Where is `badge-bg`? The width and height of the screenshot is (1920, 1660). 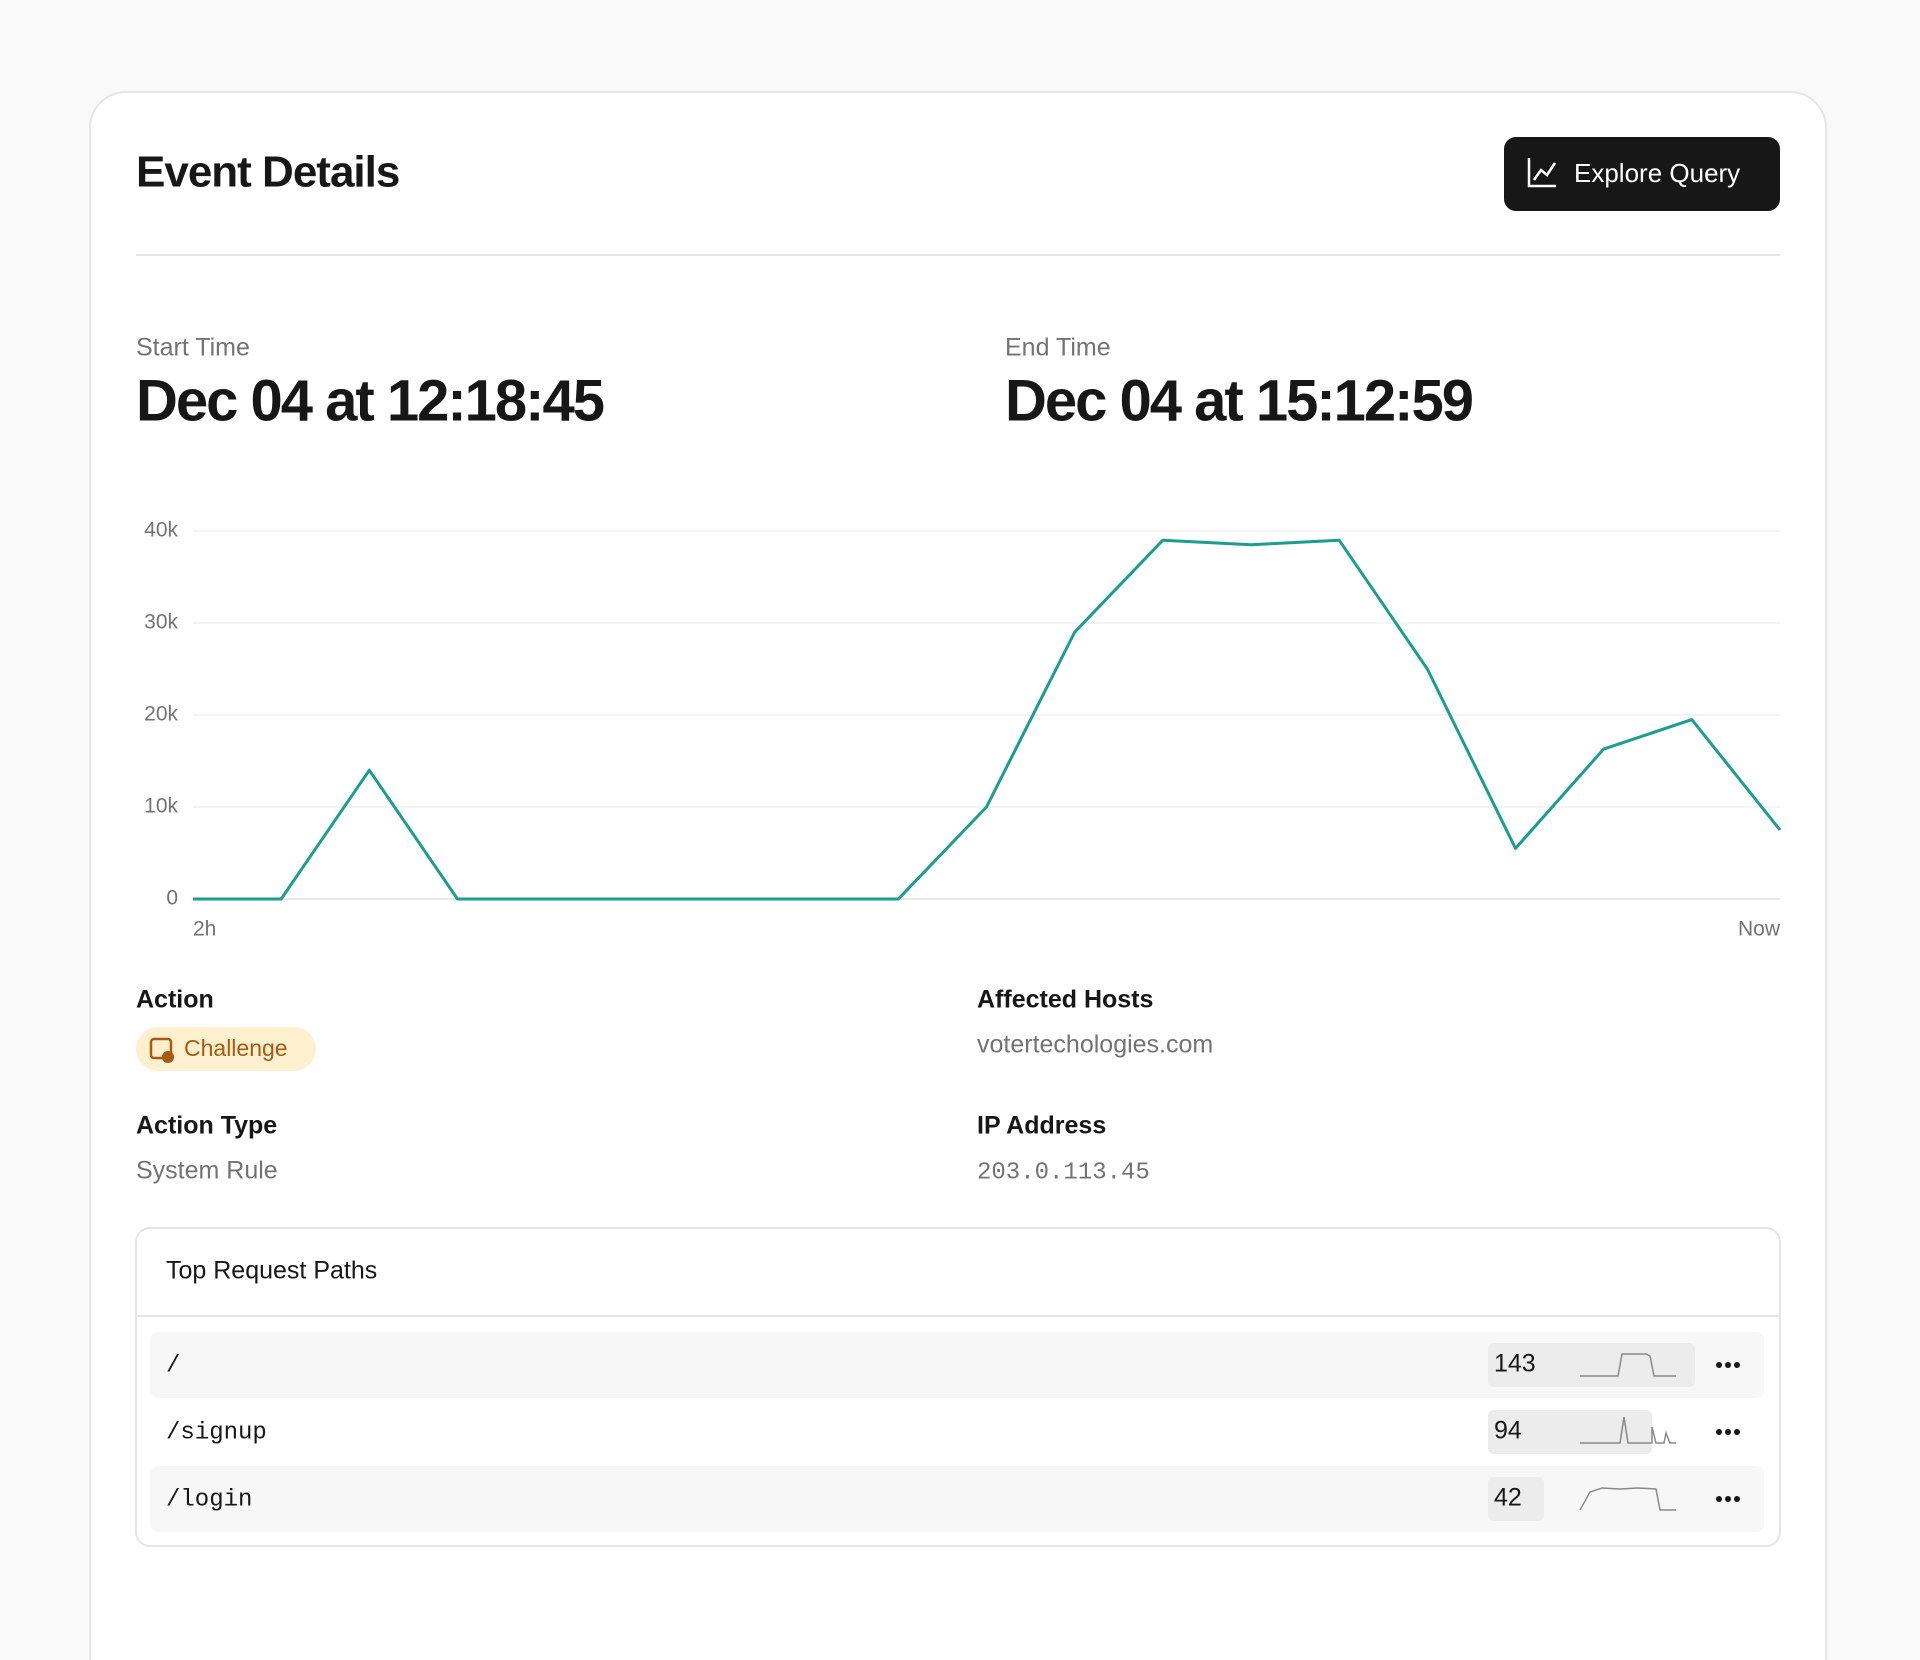
badge-bg is located at coordinates (226, 1049).